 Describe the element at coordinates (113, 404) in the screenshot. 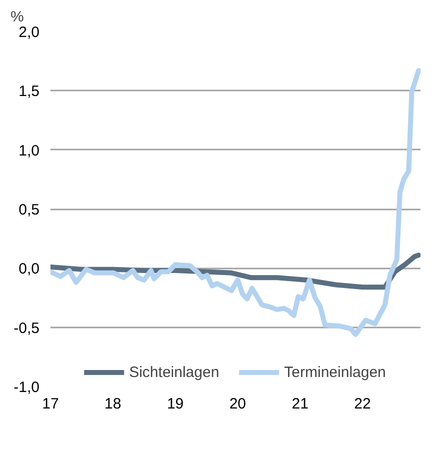

I see `x-tick-label: 18` at that location.